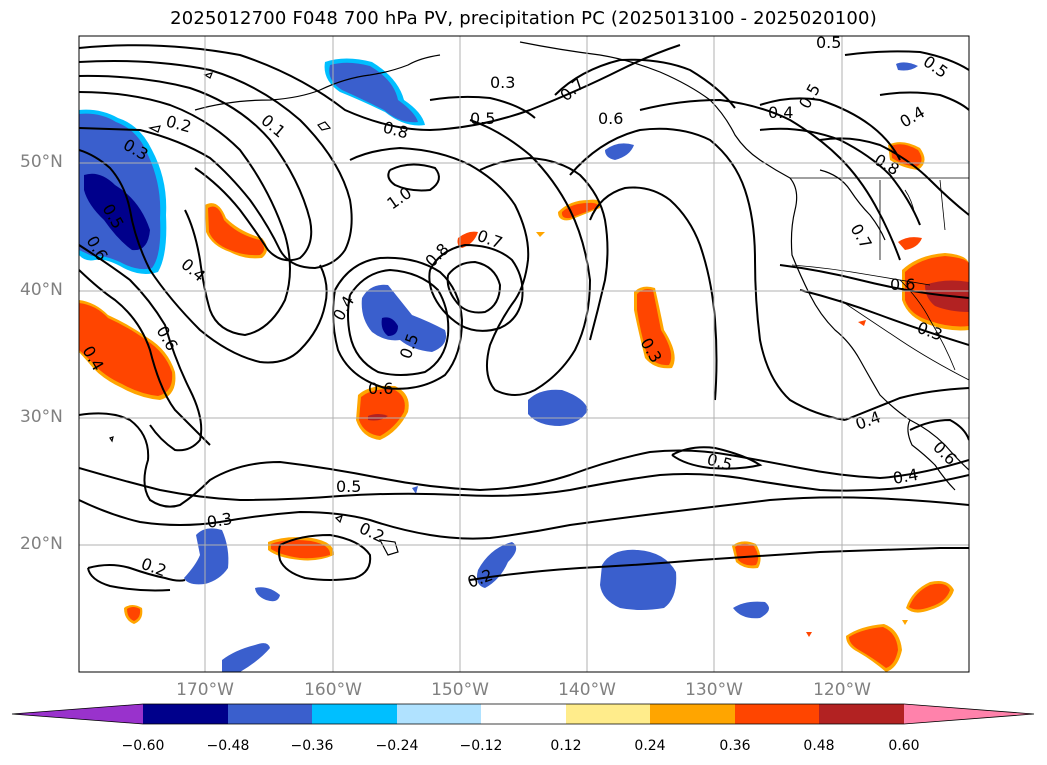 The width and height of the screenshot is (1047, 765). What do you see at coordinates (205, 690) in the screenshot?
I see `lon-label-170w: 170°W` at bounding box center [205, 690].